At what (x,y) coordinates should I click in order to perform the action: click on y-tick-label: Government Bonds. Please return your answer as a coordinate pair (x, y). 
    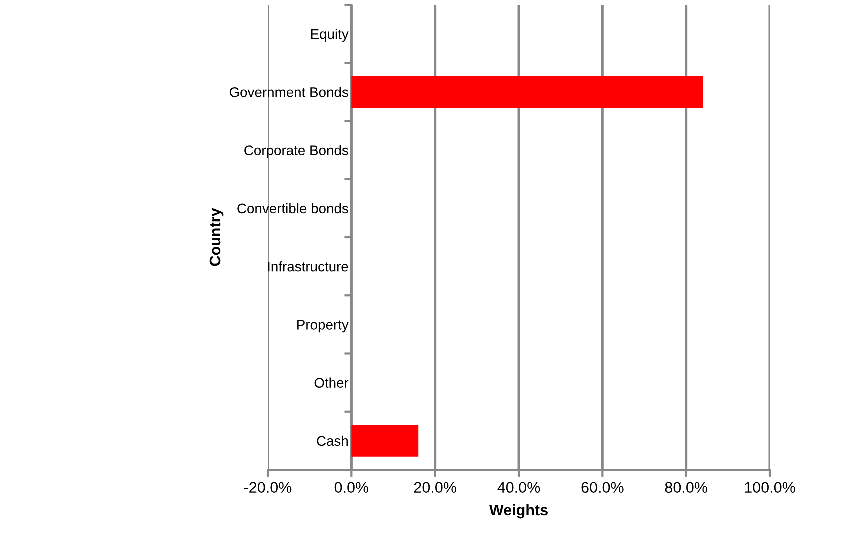
    Looking at the image, I should click on (289, 92).